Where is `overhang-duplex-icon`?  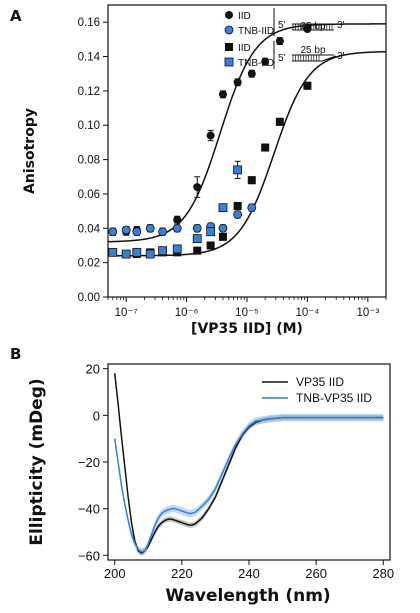 overhang-duplex-icon is located at coordinates (314, 58).